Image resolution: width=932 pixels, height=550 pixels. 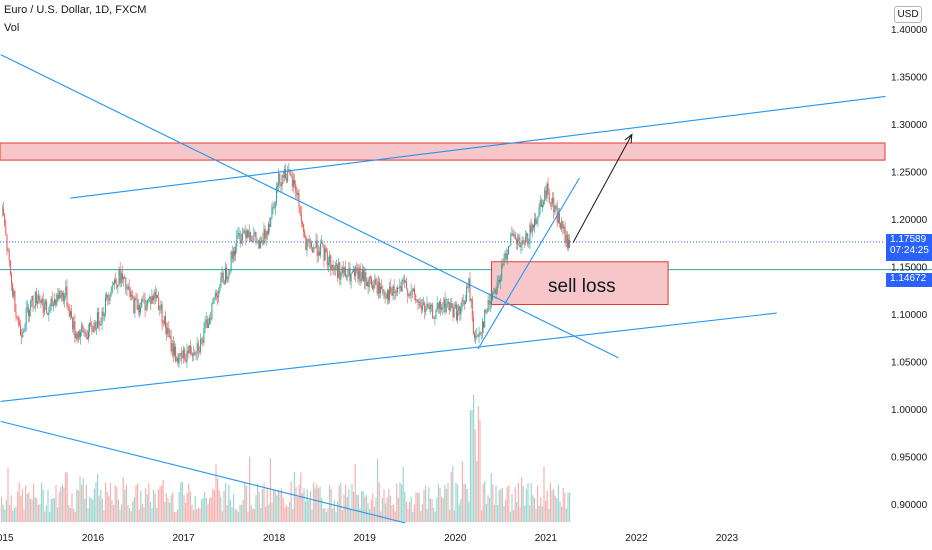 What do you see at coordinates (909, 30) in the screenshot?
I see `y-tick-label: 1.40000` at bounding box center [909, 30].